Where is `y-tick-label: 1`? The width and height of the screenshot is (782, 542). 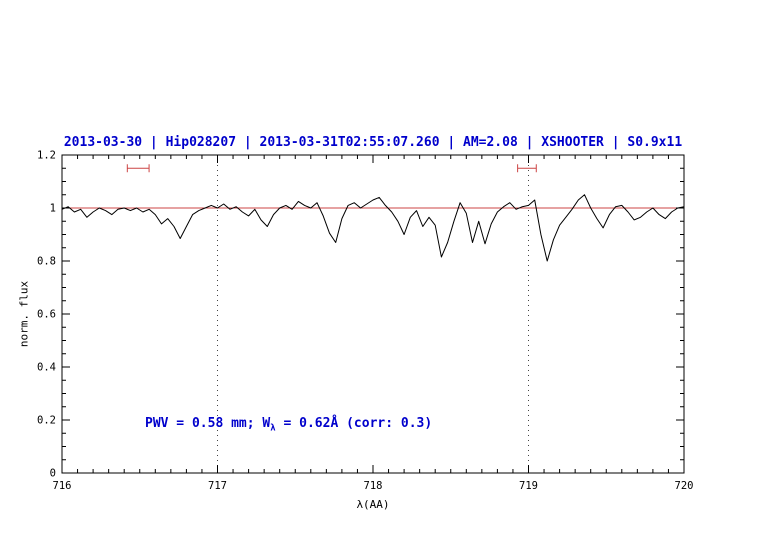 y-tick-label: 1 is located at coordinates (53, 209).